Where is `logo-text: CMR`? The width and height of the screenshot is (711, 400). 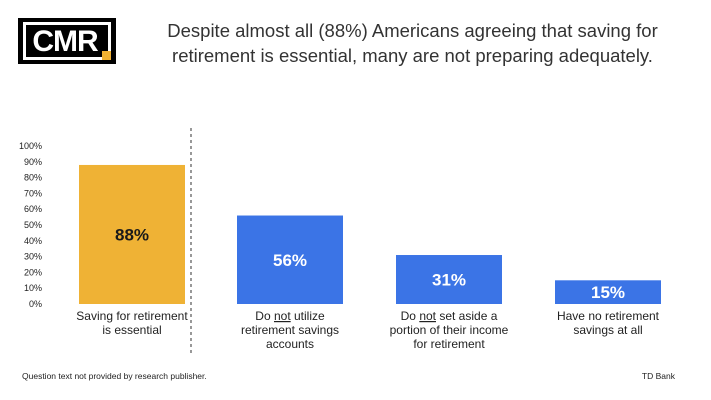
logo-text: CMR is located at coordinates (65, 41).